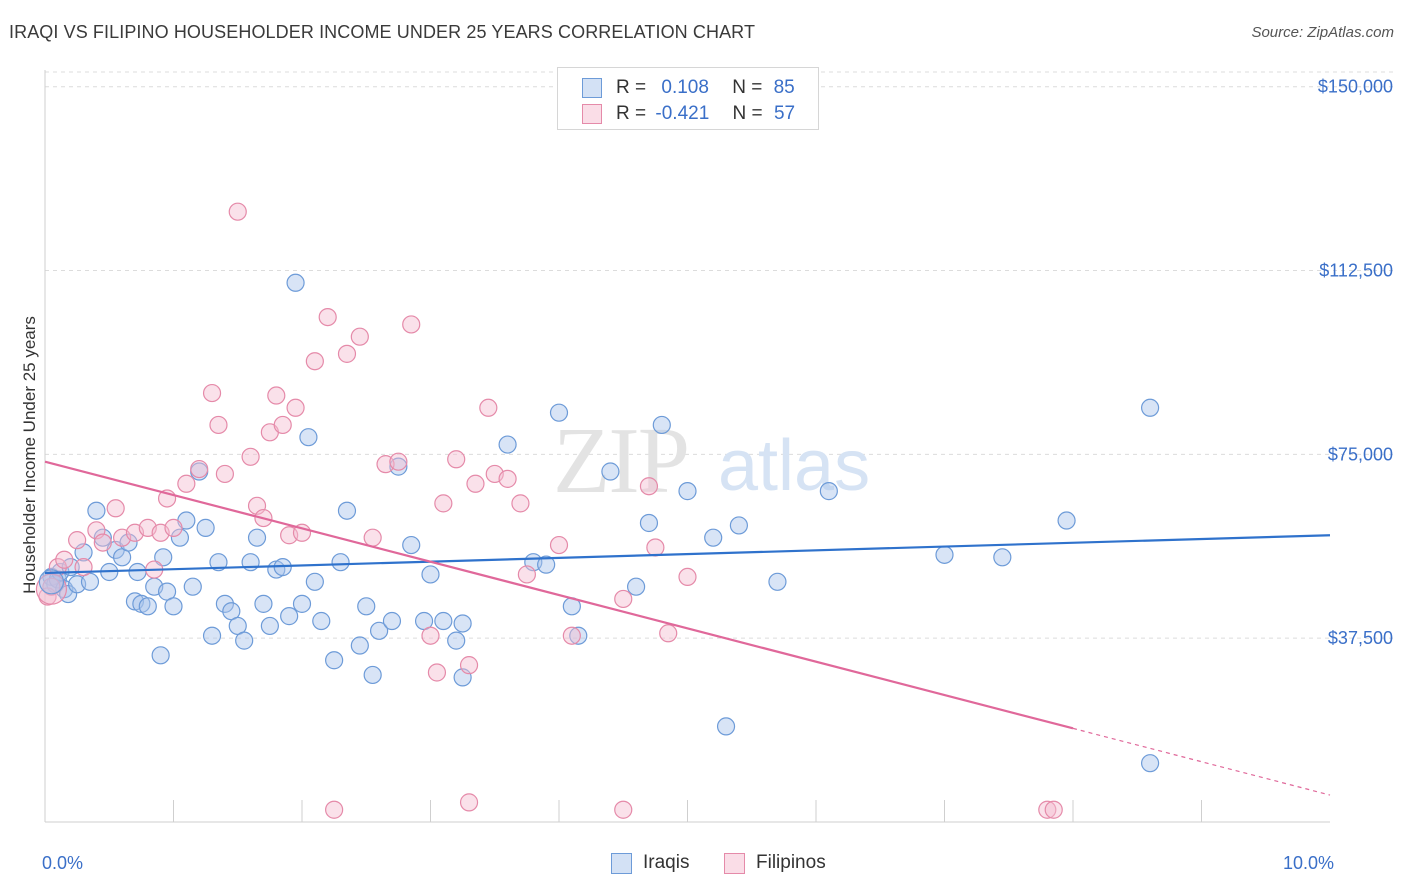 This screenshot has height=892, width=1406. What do you see at coordinates (621, 863) in the screenshot?
I see `series-swatch-iraqis` at bounding box center [621, 863].